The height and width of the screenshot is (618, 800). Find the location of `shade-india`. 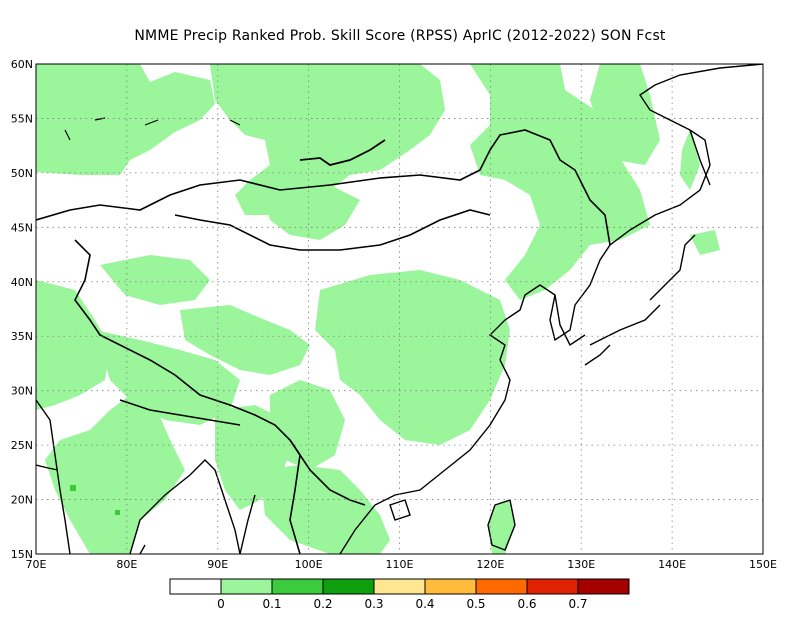

shade-india is located at coordinates (115, 474).